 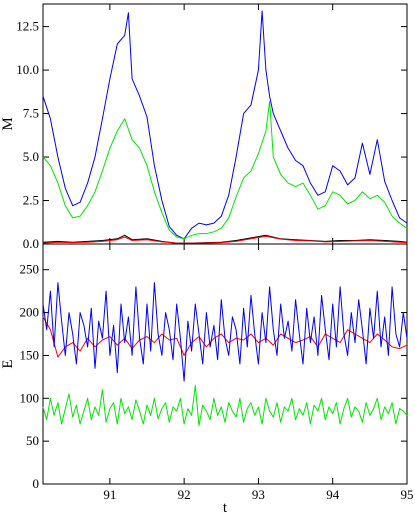 What do you see at coordinates (27, 26) in the screenshot?
I see `y-tick-label: 12.5` at bounding box center [27, 26].